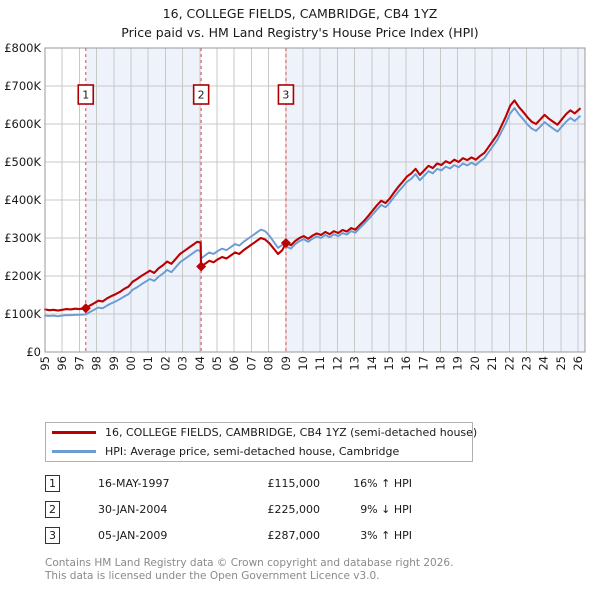 Image resolution: width=600 pixels, height=590 pixels. What do you see at coordinates (265, 535) in the screenshot?
I see `table-row: 3 05-JAN-2009 £287,000 3% ↑ HPI` at bounding box center [265, 535].